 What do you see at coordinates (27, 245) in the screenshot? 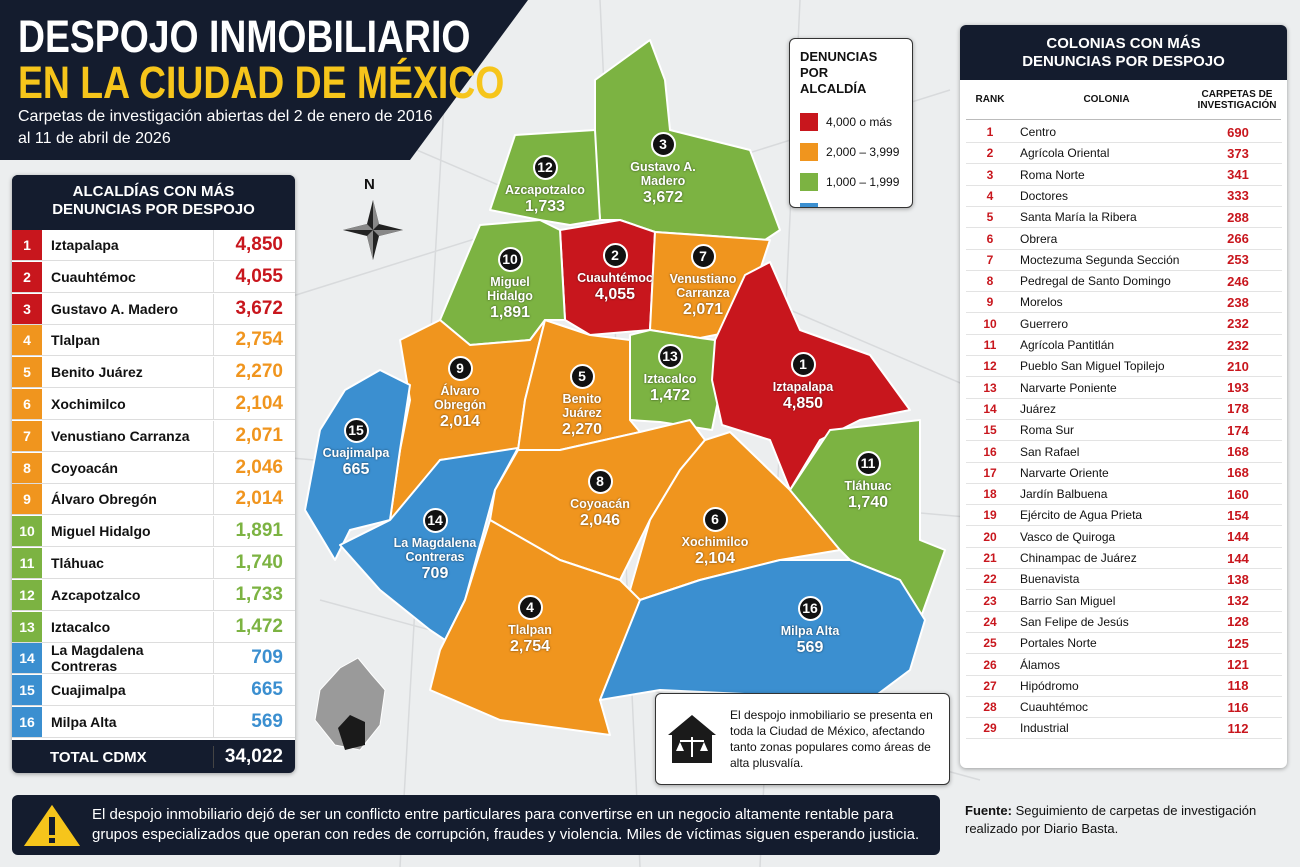
I see `rank-cell: 1` at bounding box center [27, 245].